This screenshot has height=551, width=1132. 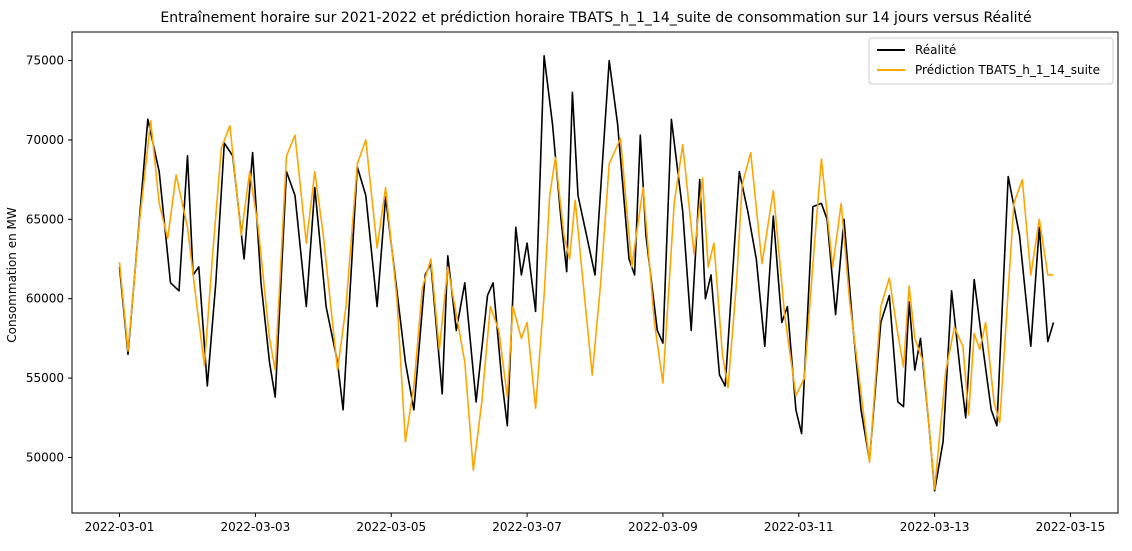 I want to click on x-tick-label: 2022-03-09, so click(x=663, y=527).